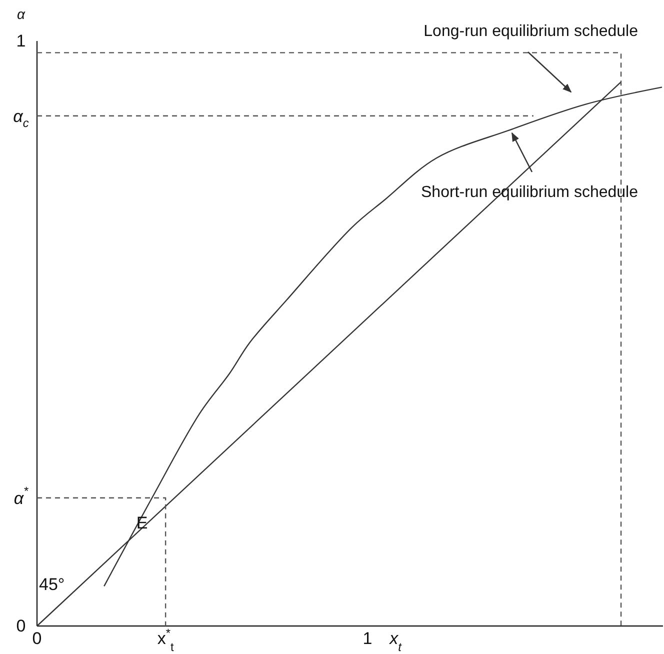 The image size is (664, 654). I want to click on text: Long-run equilibrium schedule, so click(531, 31).